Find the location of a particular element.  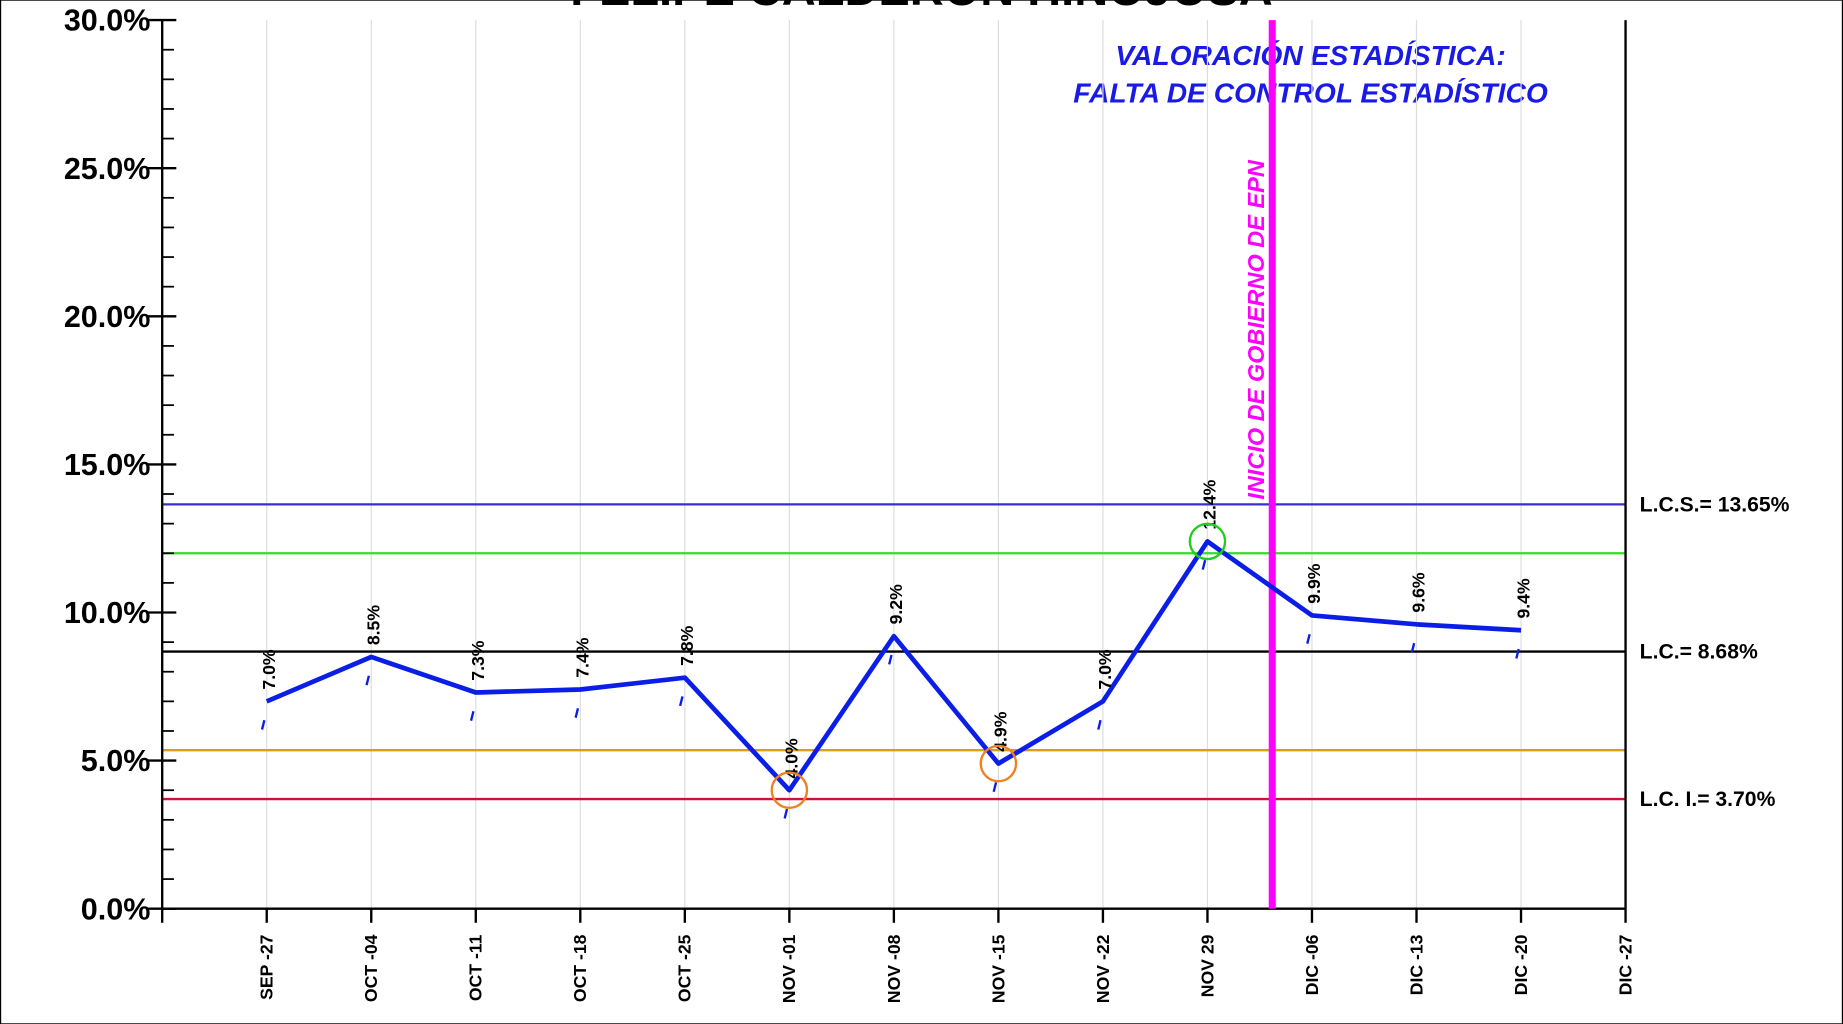

event-label: INICIO DE GOBIERNO DE EPN is located at coordinates (1256, 329).